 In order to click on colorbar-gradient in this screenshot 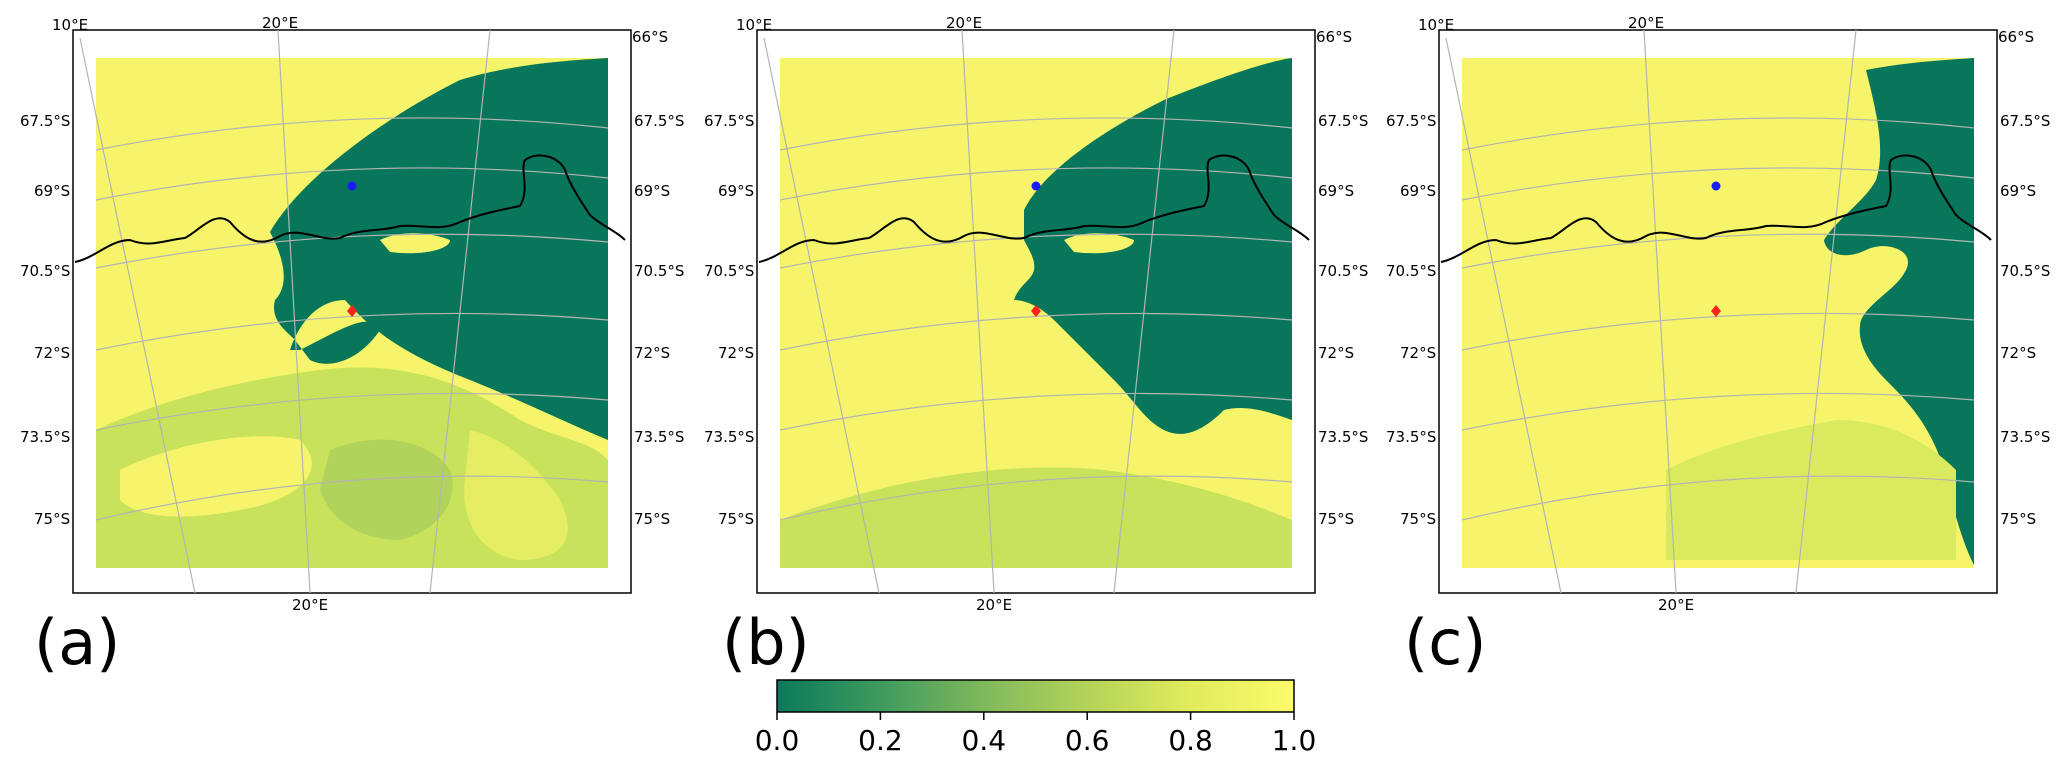, I will do `click(1035, 696)`.